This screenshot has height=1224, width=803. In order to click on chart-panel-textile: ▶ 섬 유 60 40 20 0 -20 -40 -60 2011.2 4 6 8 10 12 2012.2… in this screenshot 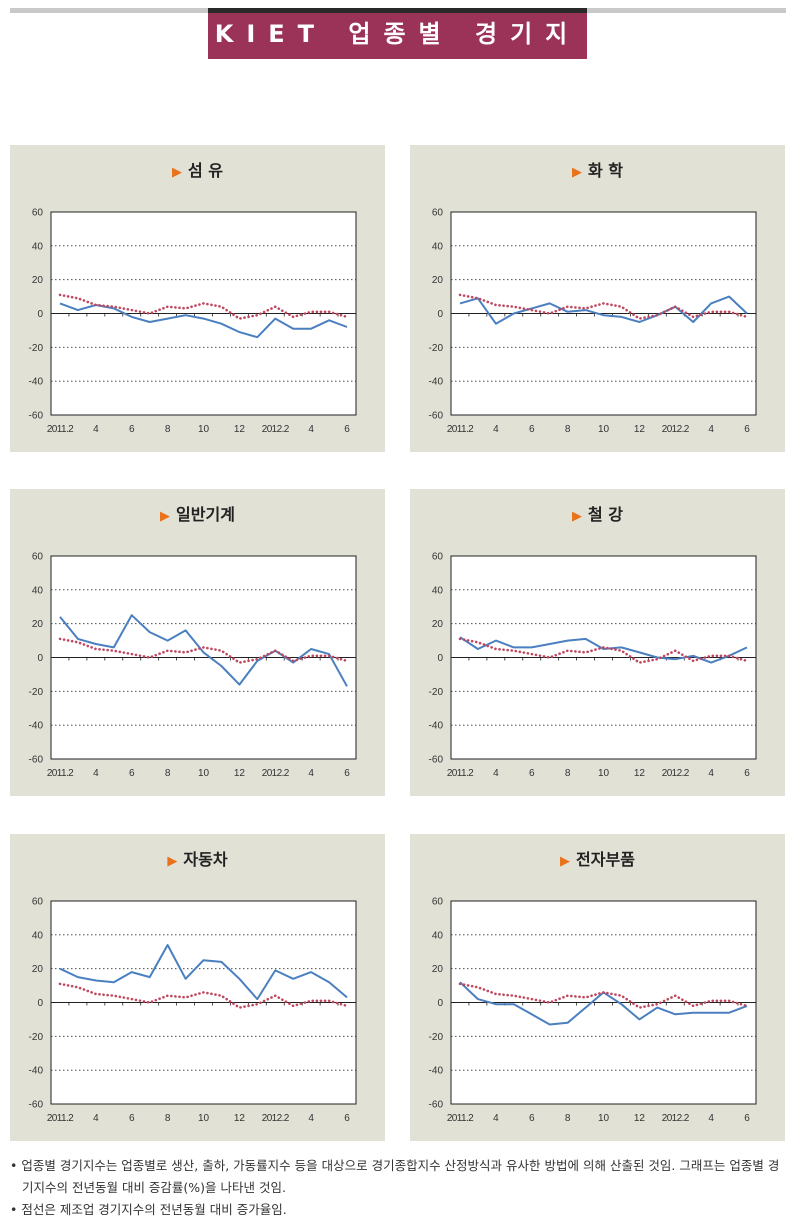, I will do `click(197, 298)`.